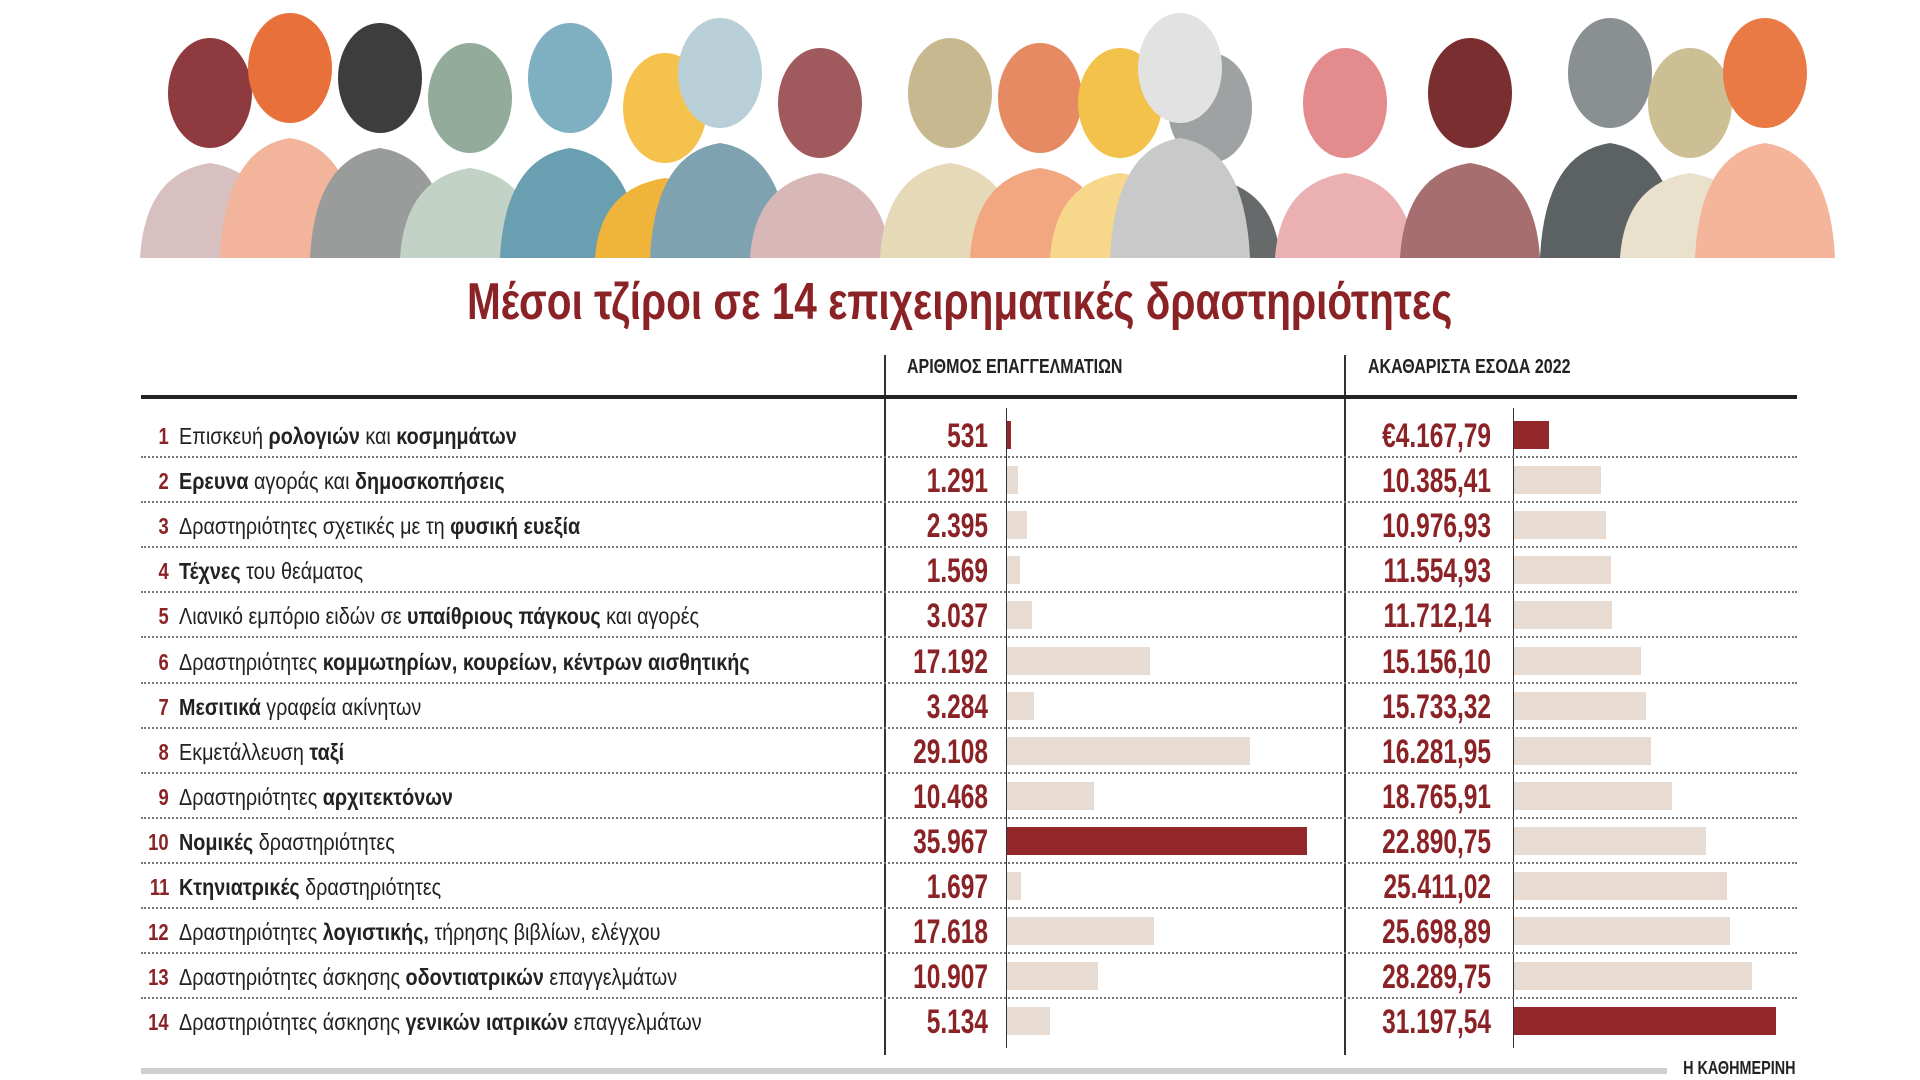  I want to click on label-part: του θεάματος, so click(302, 571).